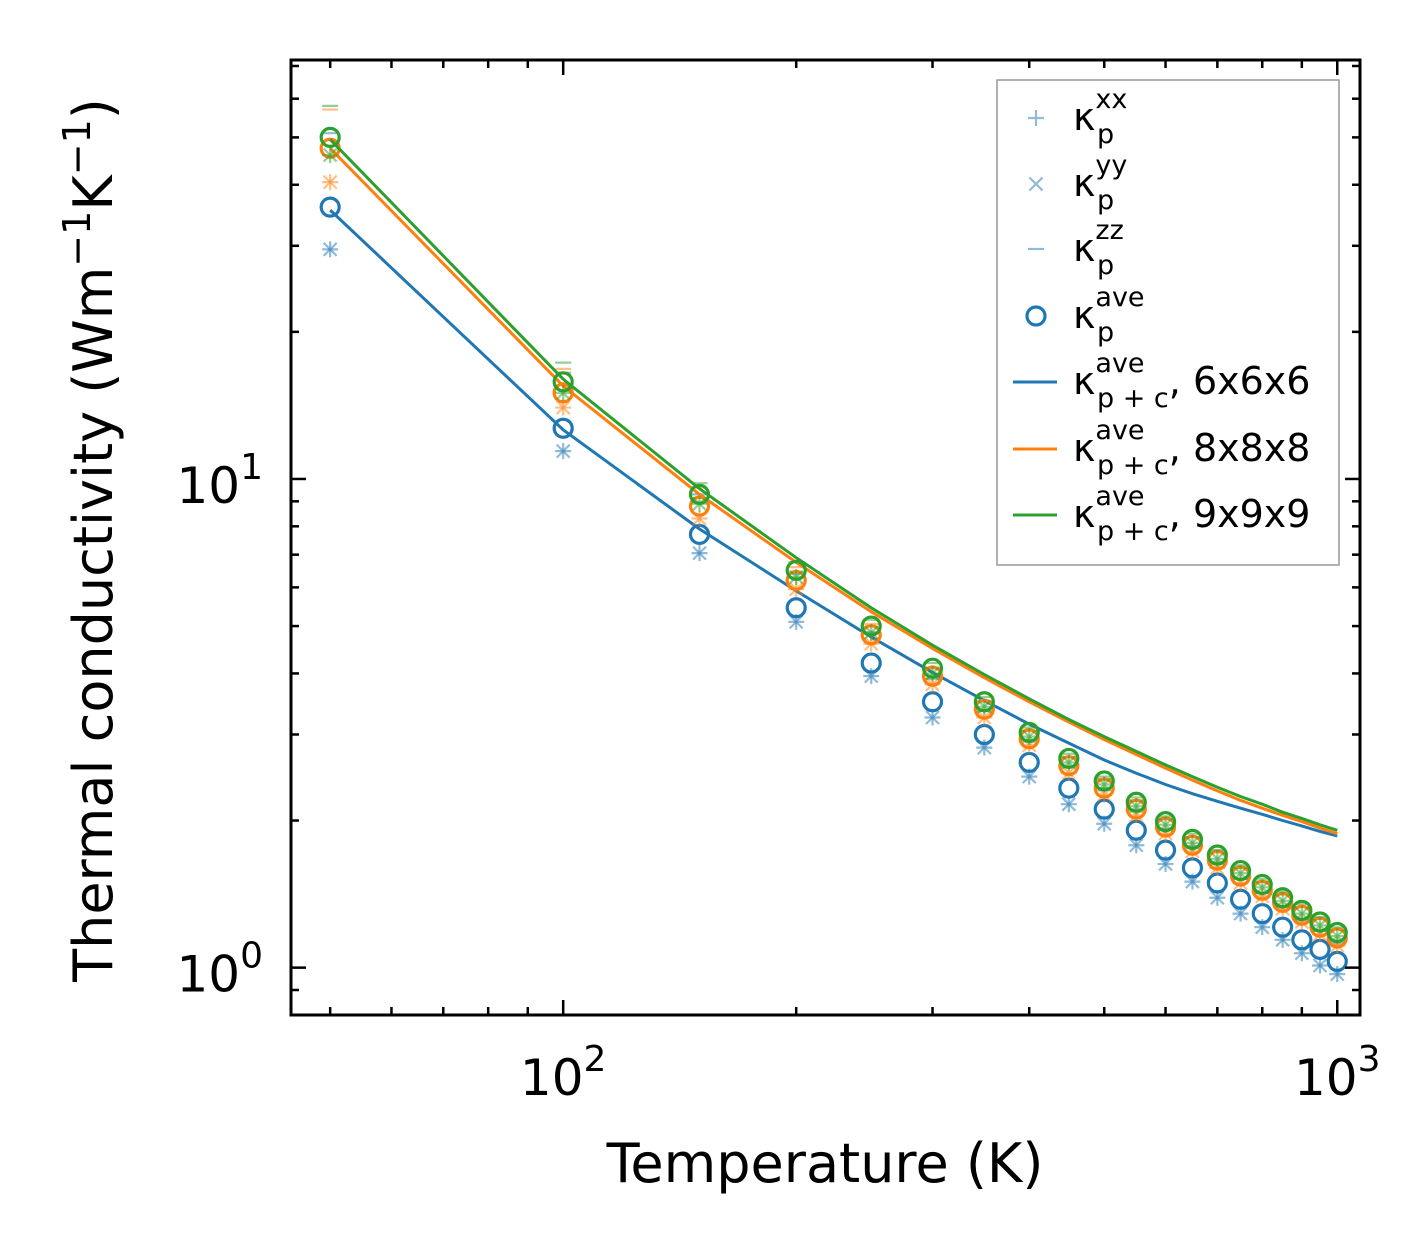 Image resolution: width=1421 pixels, height=1254 pixels. What do you see at coordinates (1168, 322) in the screenshot?
I see `legend-box` at bounding box center [1168, 322].